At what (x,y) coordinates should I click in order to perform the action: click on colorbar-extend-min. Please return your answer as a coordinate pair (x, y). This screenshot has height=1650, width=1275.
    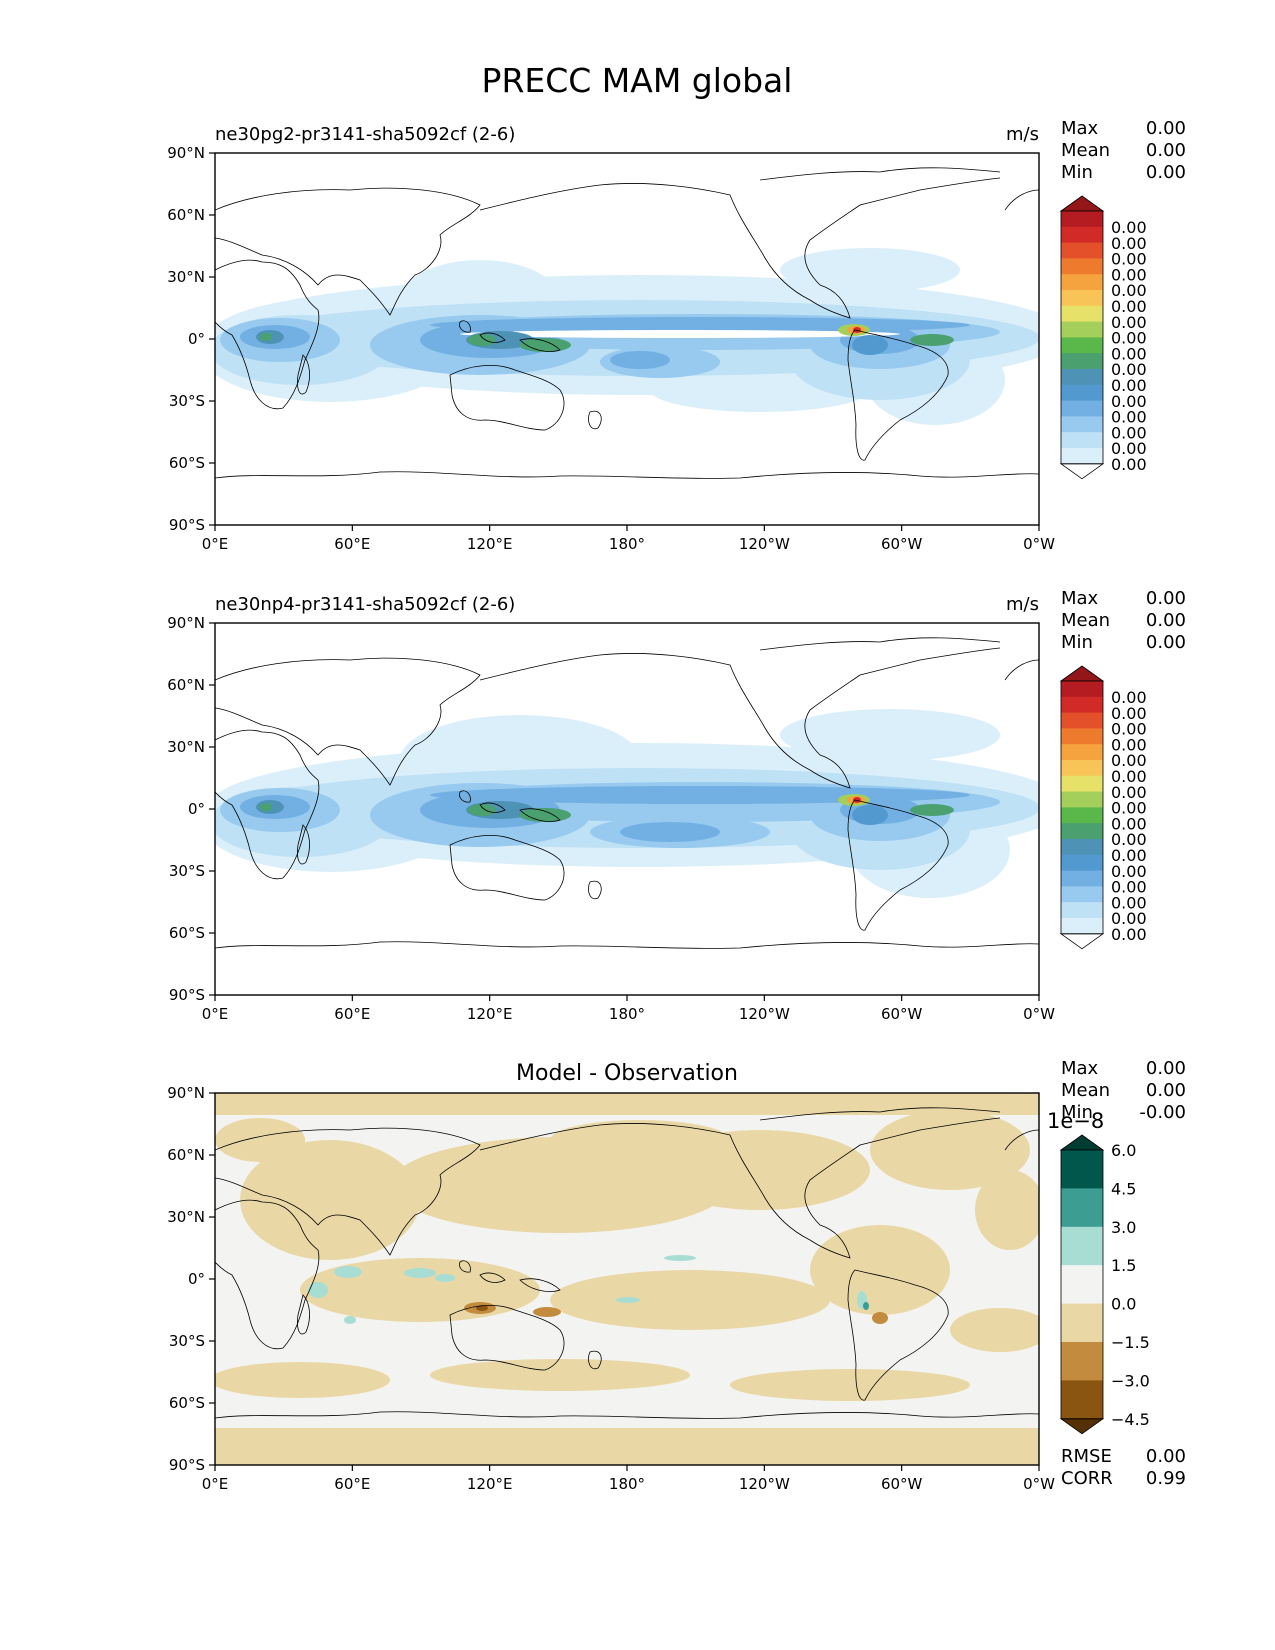
    Looking at the image, I should click on (1082, 1426).